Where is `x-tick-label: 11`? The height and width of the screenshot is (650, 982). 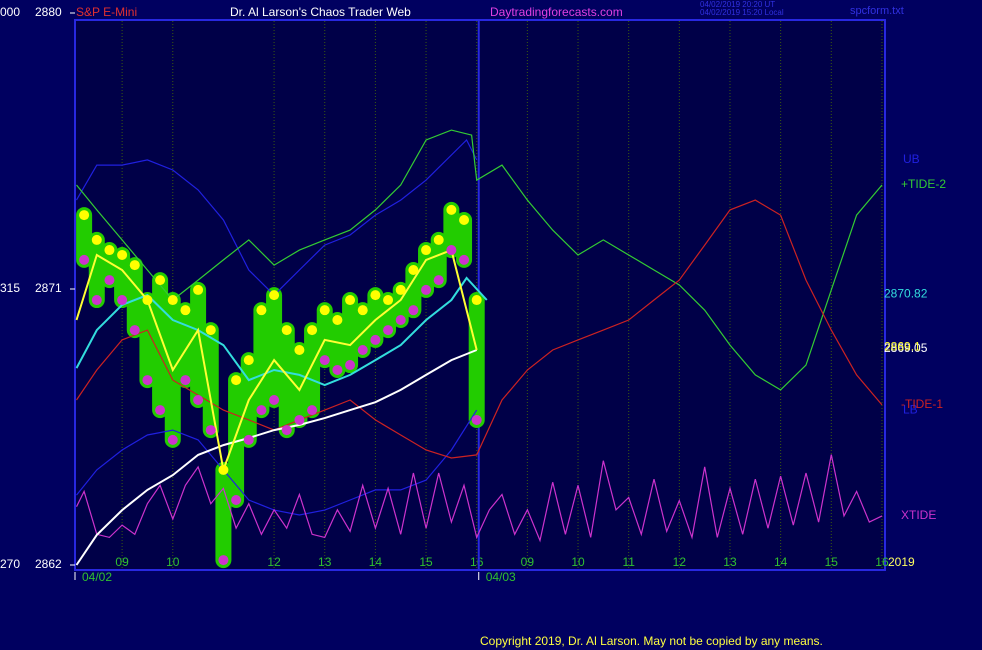
x-tick-label: 11 is located at coordinates (628, 562).